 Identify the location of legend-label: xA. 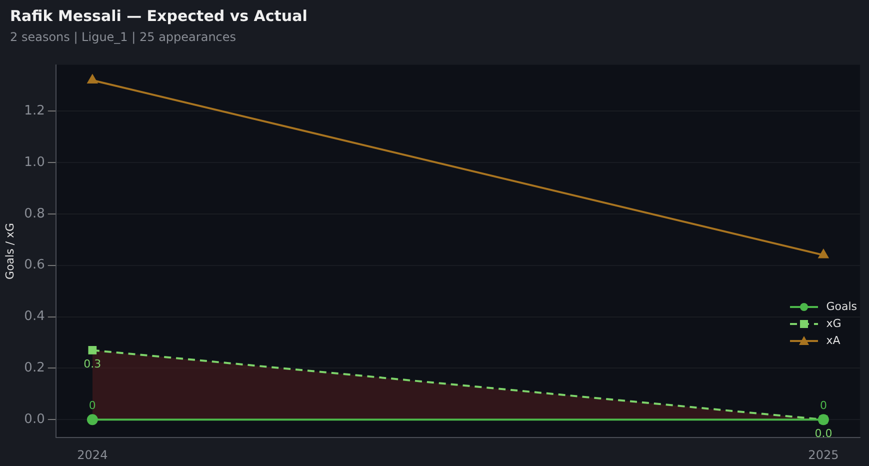
(833, 340).